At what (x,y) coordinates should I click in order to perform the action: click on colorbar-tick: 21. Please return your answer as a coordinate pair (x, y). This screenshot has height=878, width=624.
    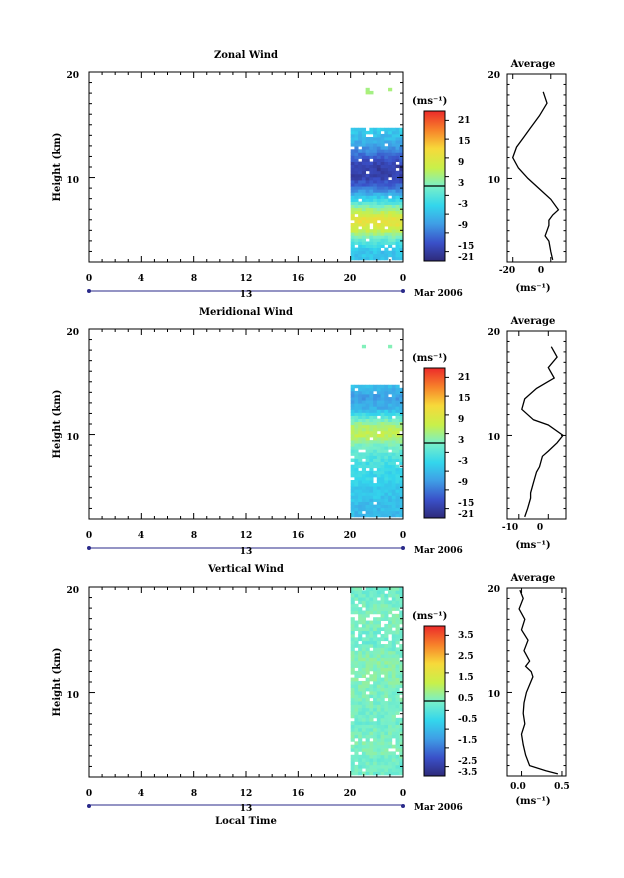
    Looking at the image, I should click on (464, 121).